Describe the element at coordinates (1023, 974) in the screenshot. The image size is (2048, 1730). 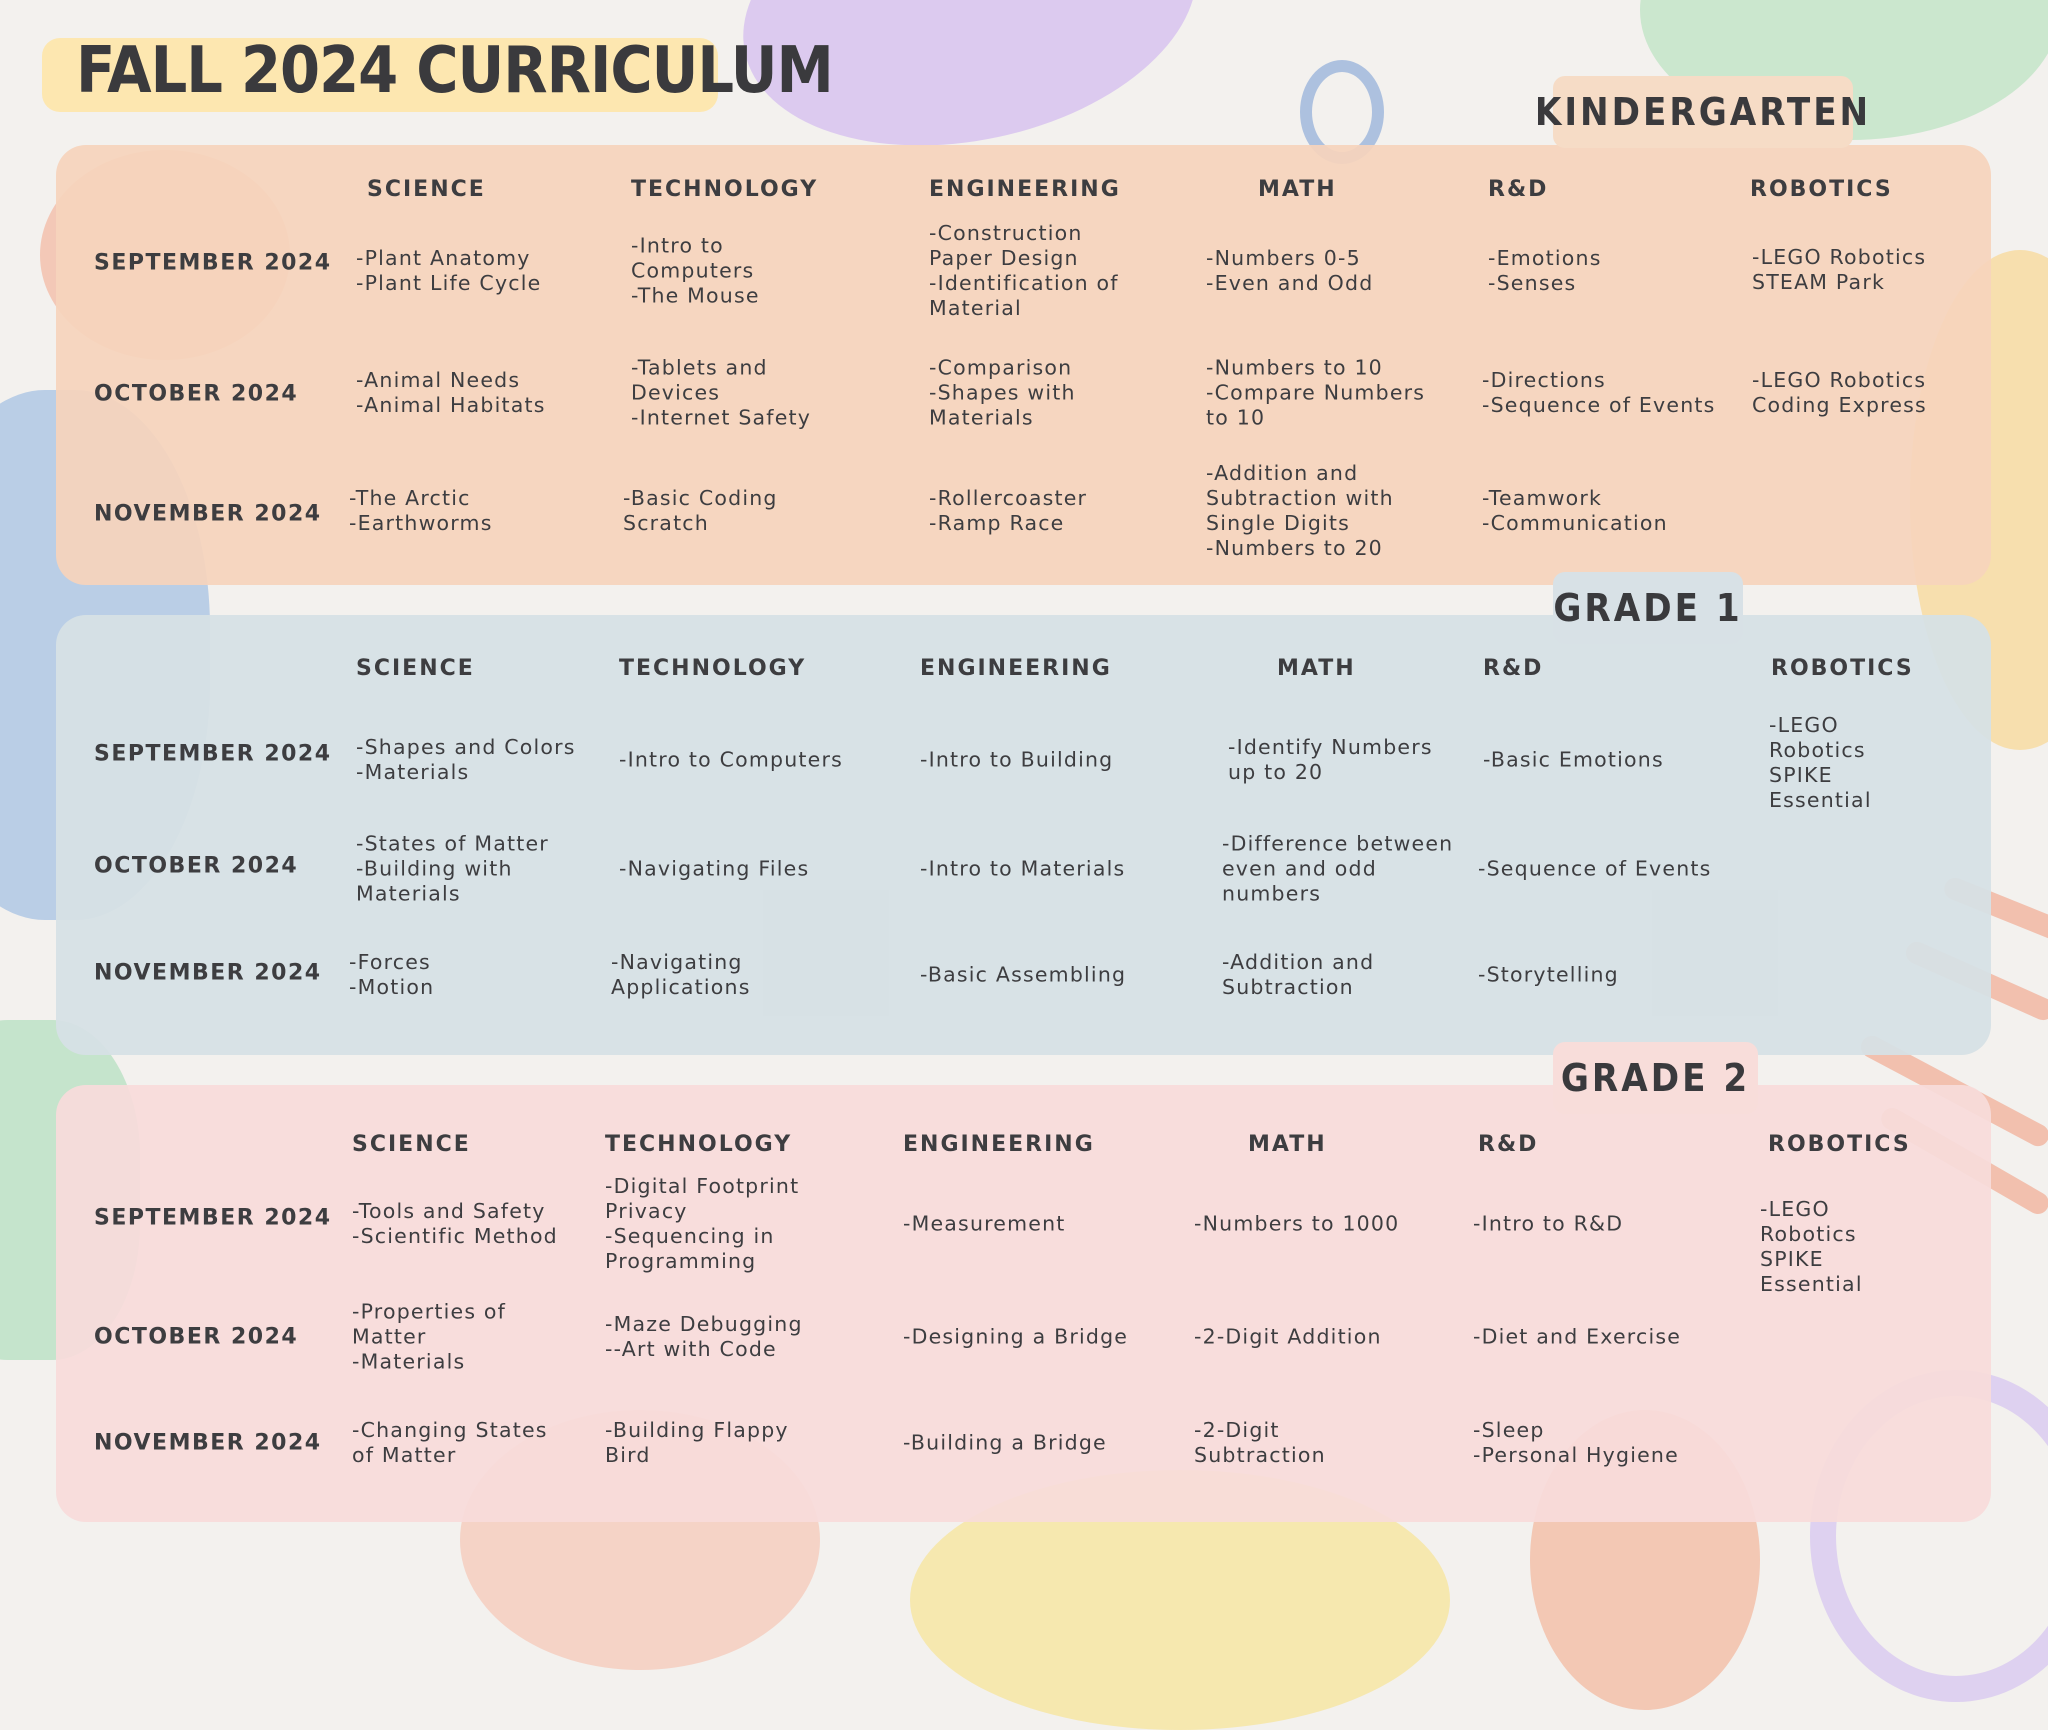
I see `table-cell: -Basic Assembling` at that location.